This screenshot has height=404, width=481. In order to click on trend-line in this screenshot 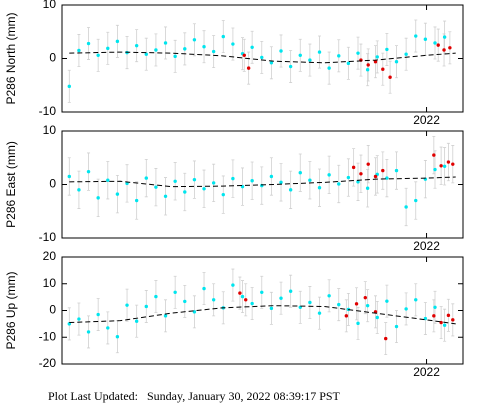, I will do `click(262, 315)`.